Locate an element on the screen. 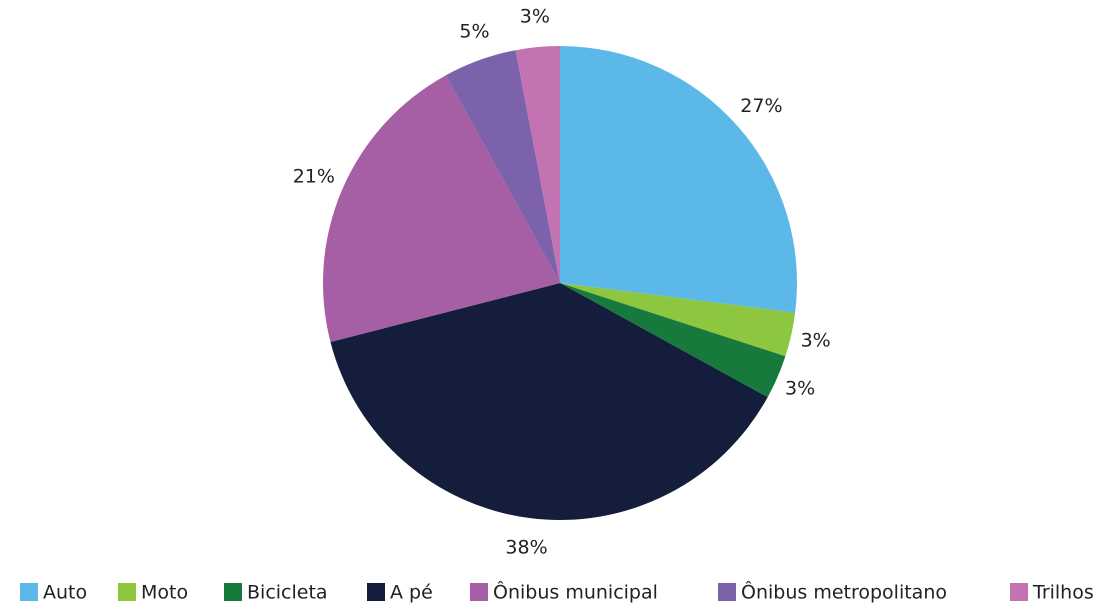 The height and width of the screenshot is (606, 1110). data-label: 5% is located at coordinates (474, 31).